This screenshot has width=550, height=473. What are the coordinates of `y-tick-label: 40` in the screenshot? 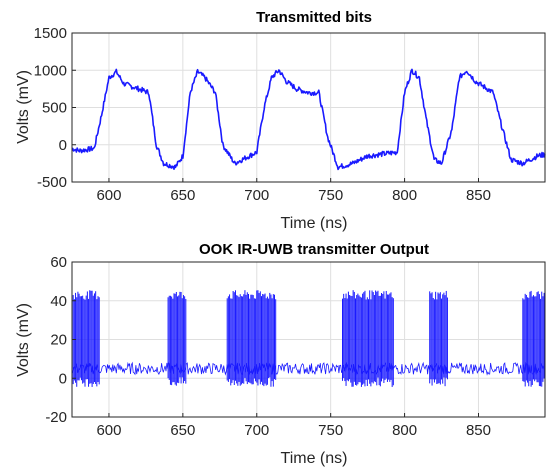 It's located at (58, 301).